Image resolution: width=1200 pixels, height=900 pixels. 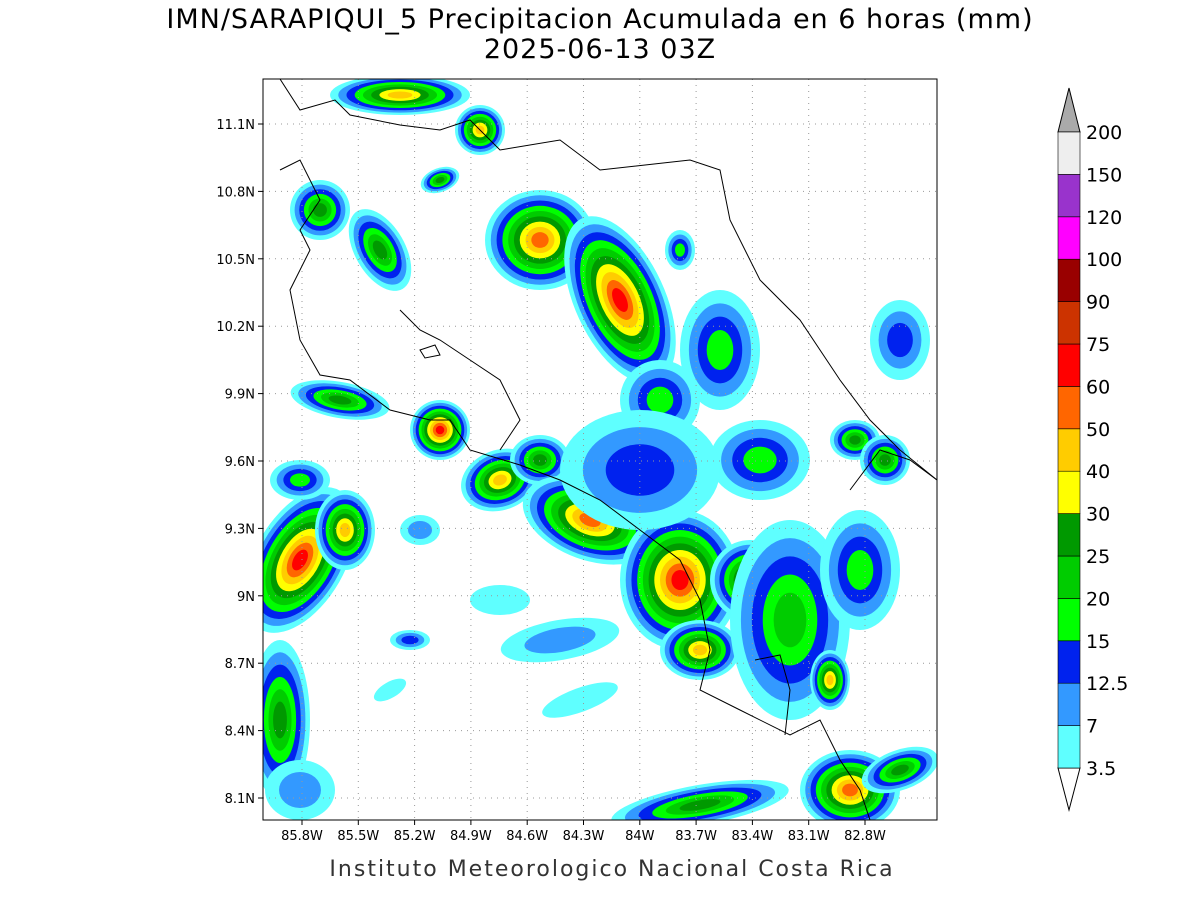 What do you see at coordinates (752, 836) in the screenshot?
I see `lon-tick-label: 83.4W` at bounding box center [752, 836].